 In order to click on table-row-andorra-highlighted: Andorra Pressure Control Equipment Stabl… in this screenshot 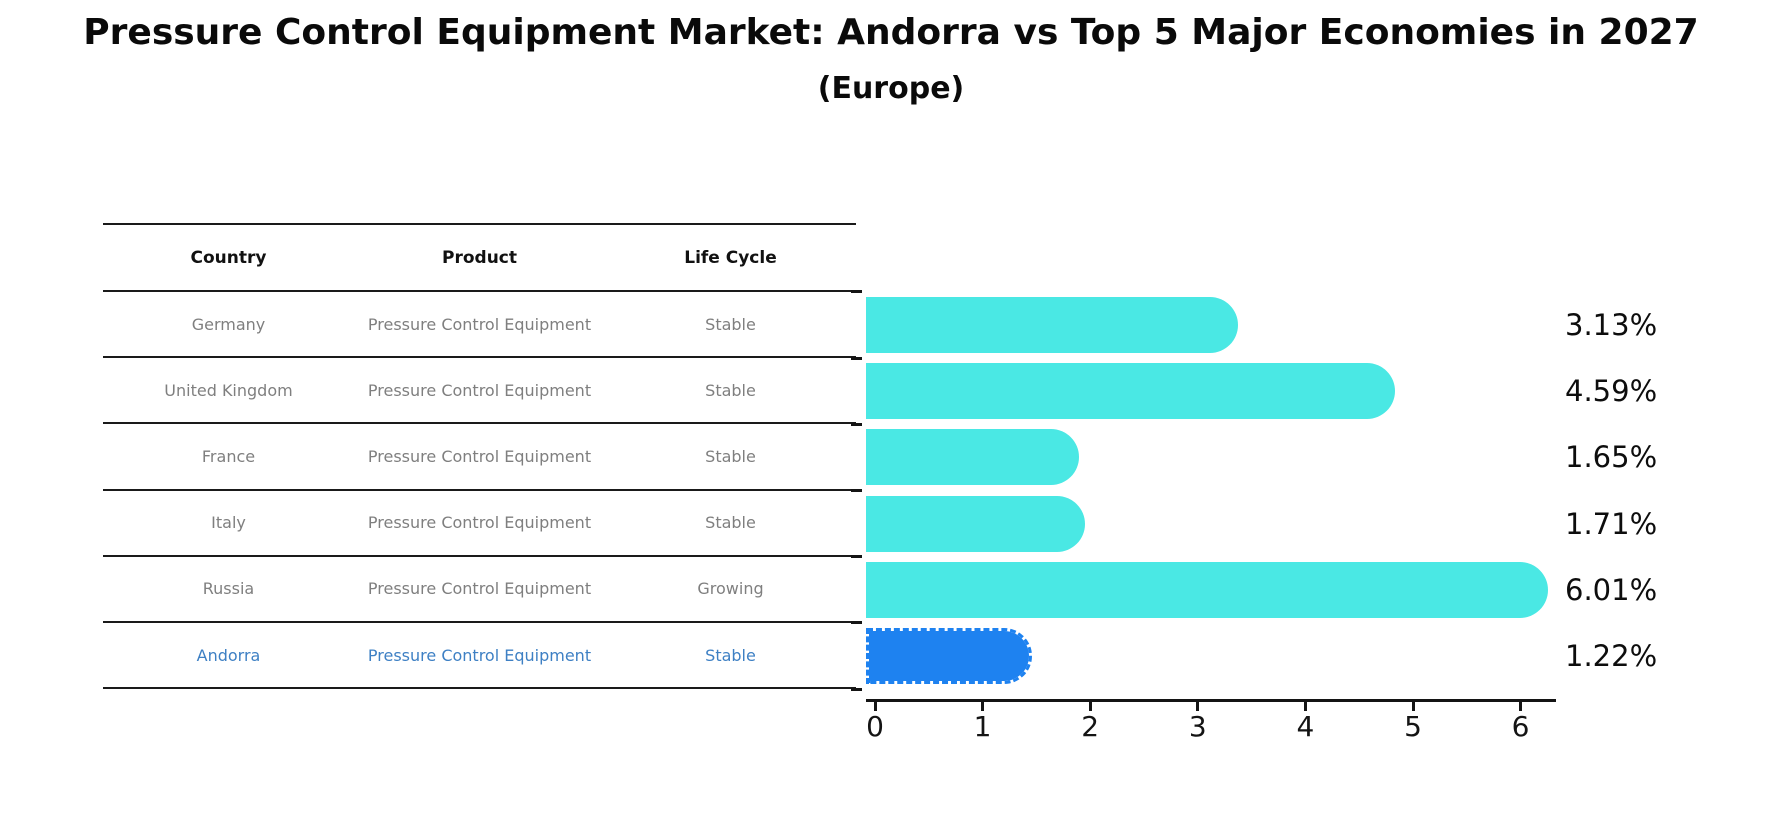, I will do `click(479, 656)`.